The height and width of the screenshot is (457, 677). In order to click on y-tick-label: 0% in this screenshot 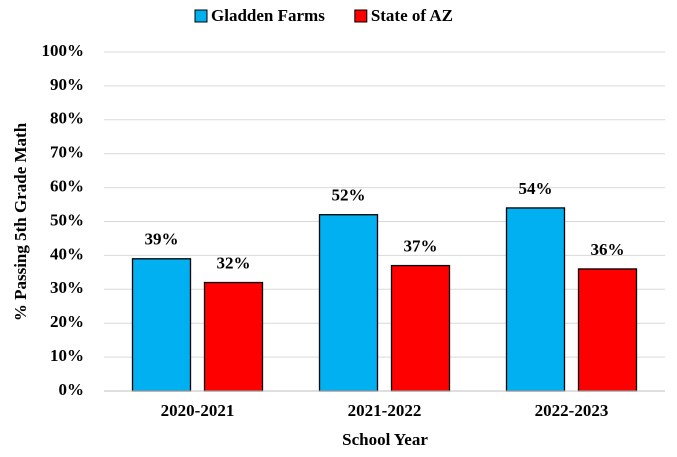, I will do `click(72, 389)`.